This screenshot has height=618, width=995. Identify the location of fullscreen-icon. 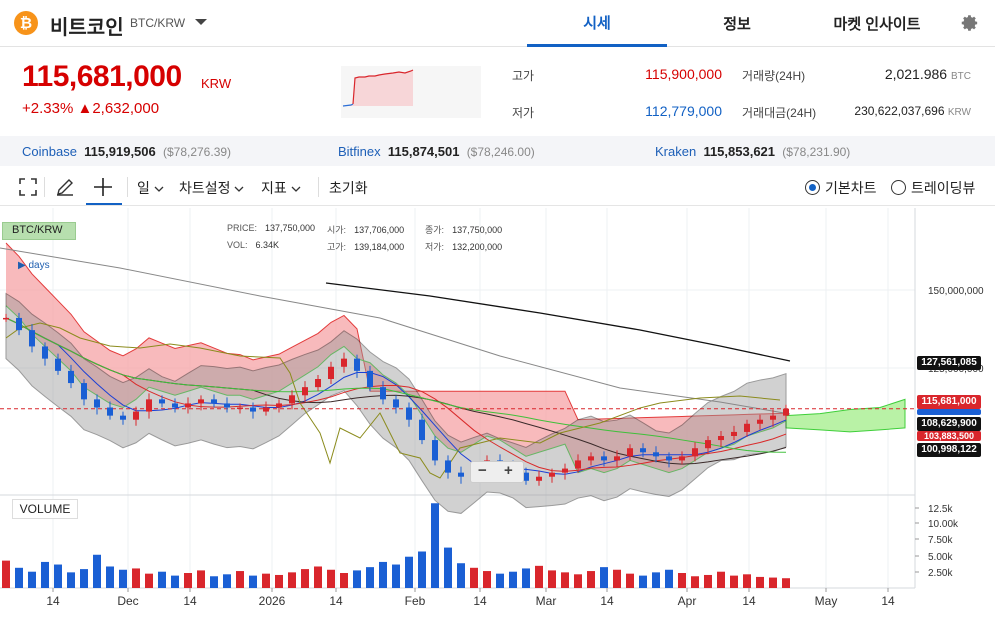
(28, 187).